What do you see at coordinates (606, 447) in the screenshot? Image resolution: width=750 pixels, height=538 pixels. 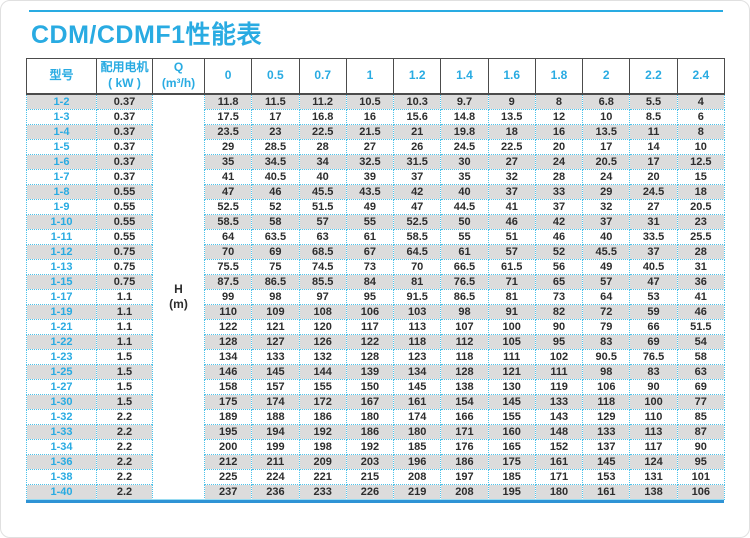 I see `row-head-value: 137` at bounding box center [606, 447].